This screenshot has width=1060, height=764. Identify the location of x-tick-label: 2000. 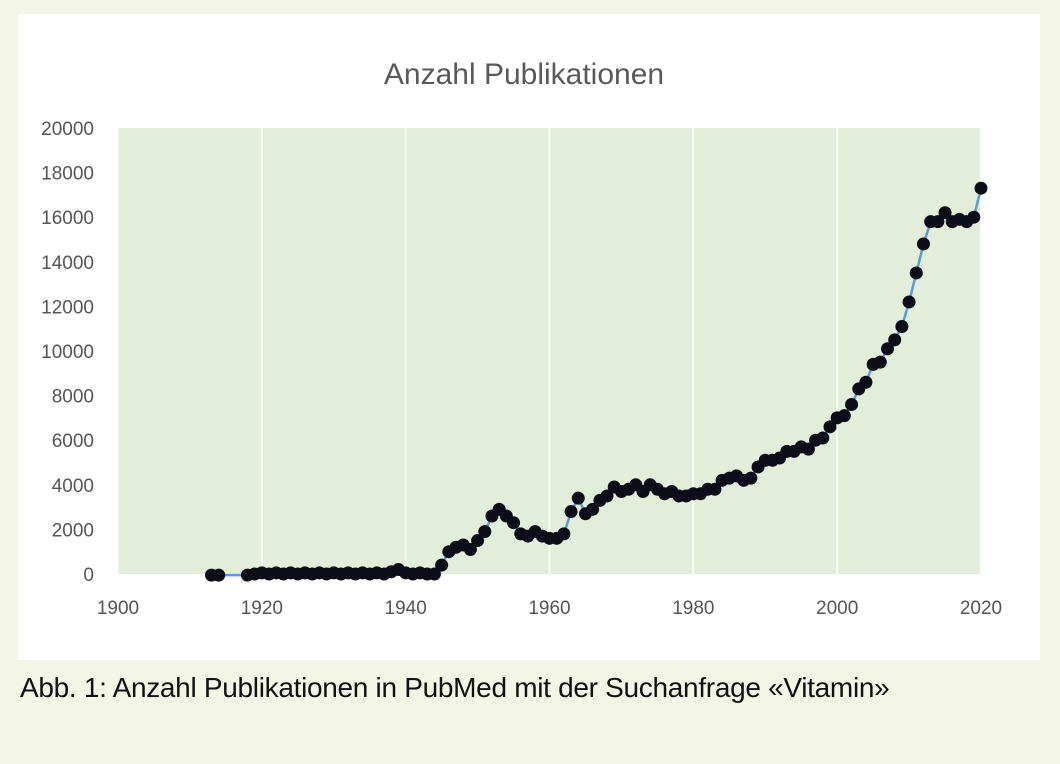
(837, 608).